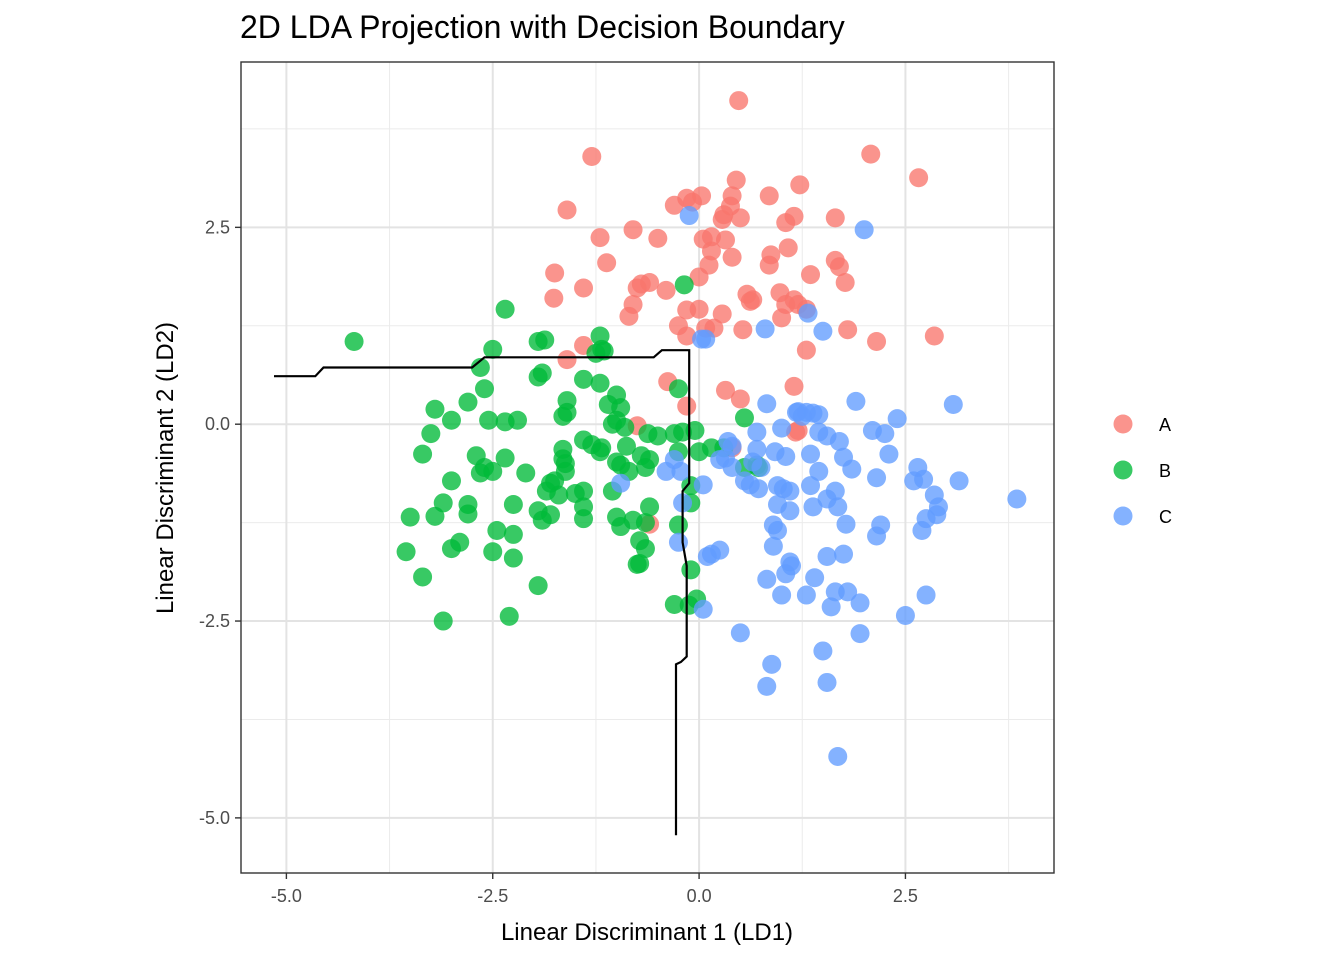 The width and height of the screenshot is (1344, 960). What do you see at coordinates (1165, 517) in the screenshot?
I see `legend-label-C: C` at bounding box center [1165, 517].